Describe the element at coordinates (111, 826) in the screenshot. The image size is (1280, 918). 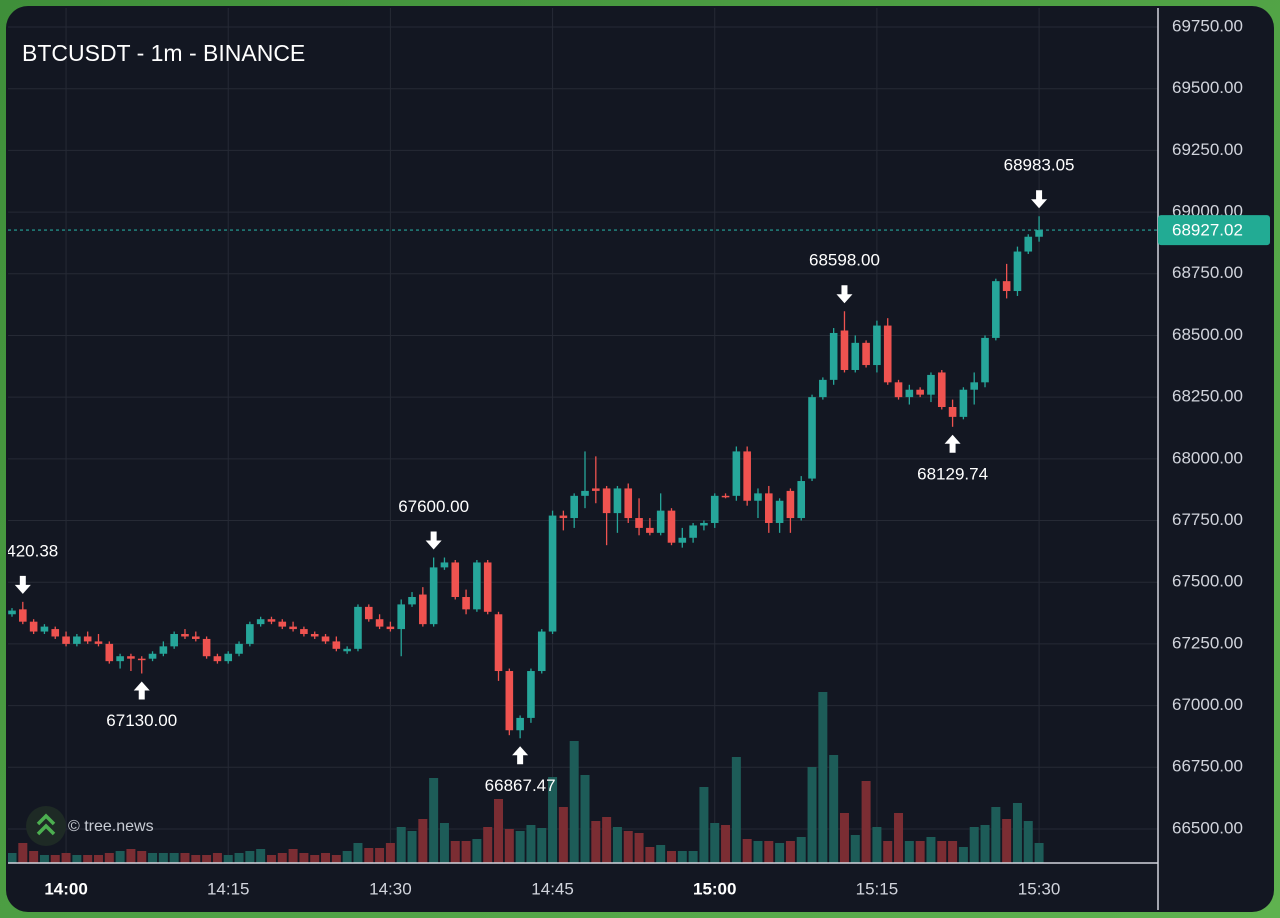
I see `watermark-text: © tree.news` at that location.